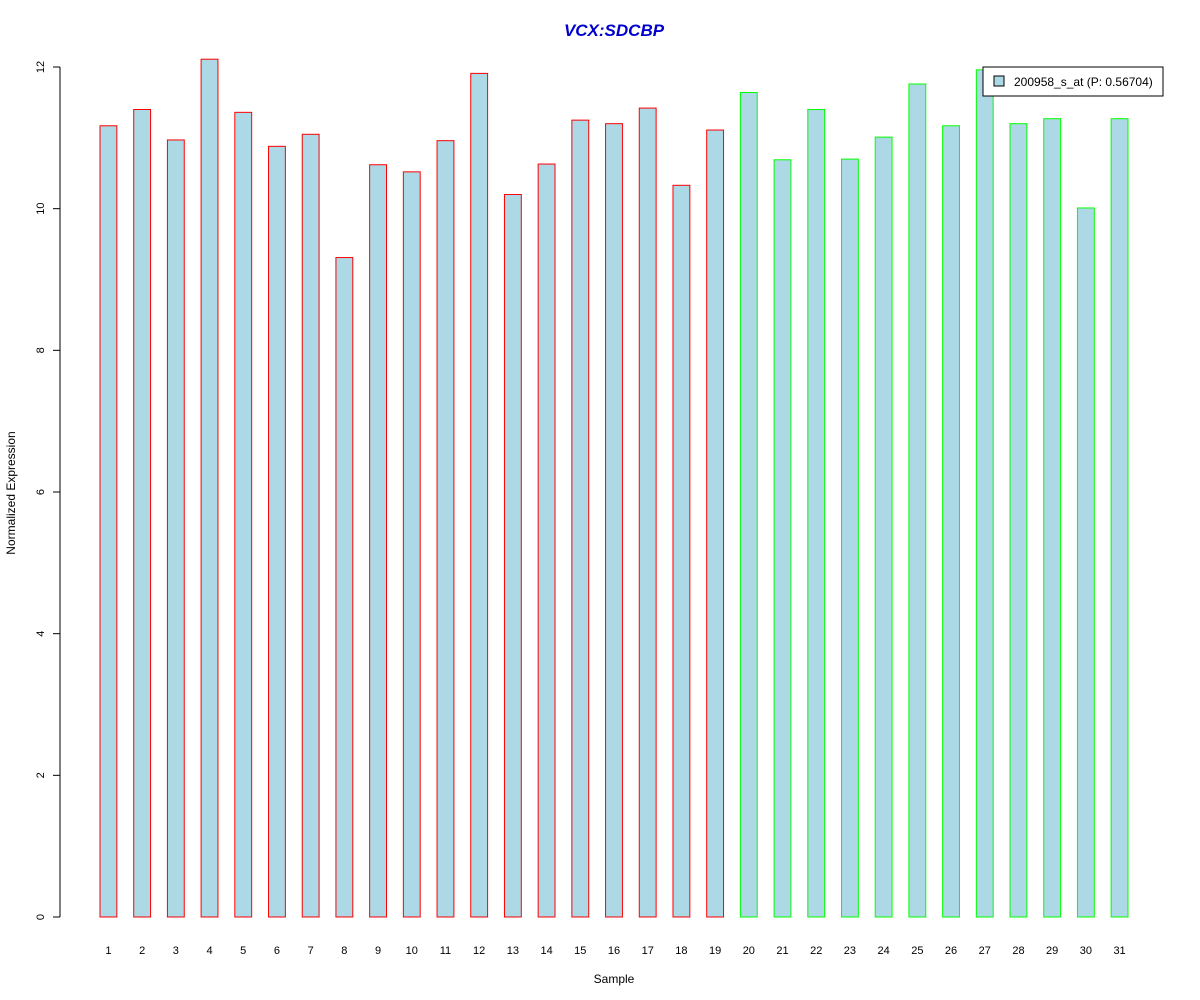 The height and width of the screenshot is (1000, 1200). I want to click on y-tick-label: 0, so click(41, 917).